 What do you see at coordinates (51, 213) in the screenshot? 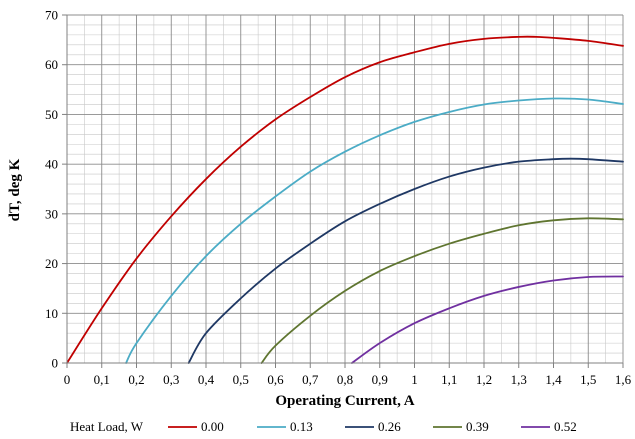
I see `y-tick-label: 30` at bounding box center [51, 213].